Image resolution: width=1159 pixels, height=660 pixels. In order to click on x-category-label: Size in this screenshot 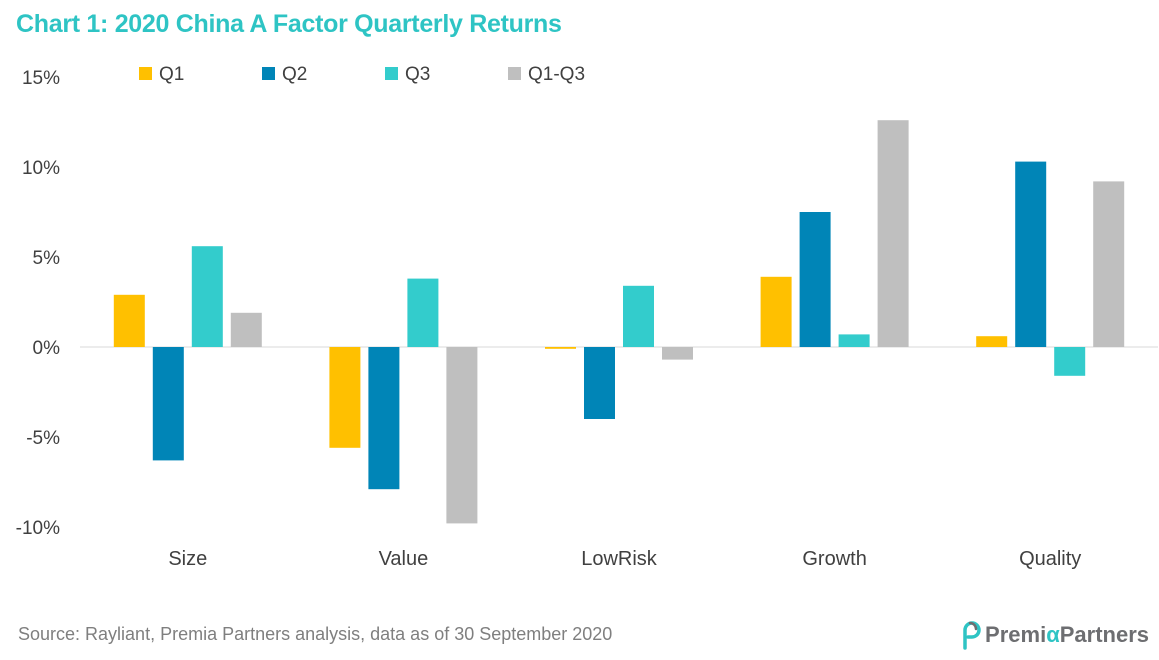, I will do `click(187, 559)`.